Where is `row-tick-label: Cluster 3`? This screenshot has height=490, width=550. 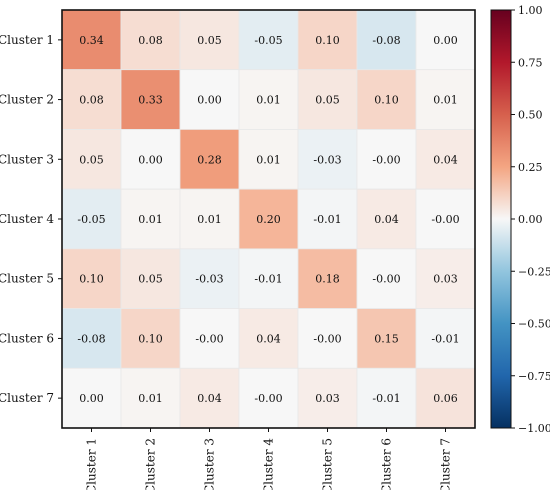 row-tick-label: Cluster 3 is located at coordinates (27, 159).